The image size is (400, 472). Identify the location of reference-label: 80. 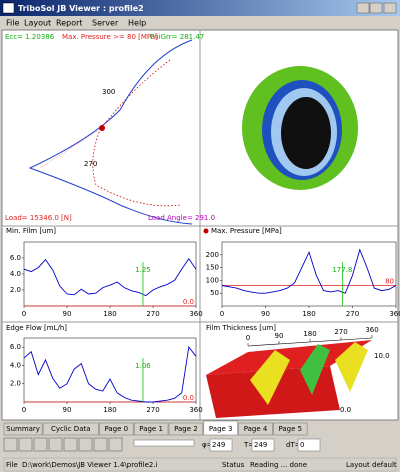
(389, 282).